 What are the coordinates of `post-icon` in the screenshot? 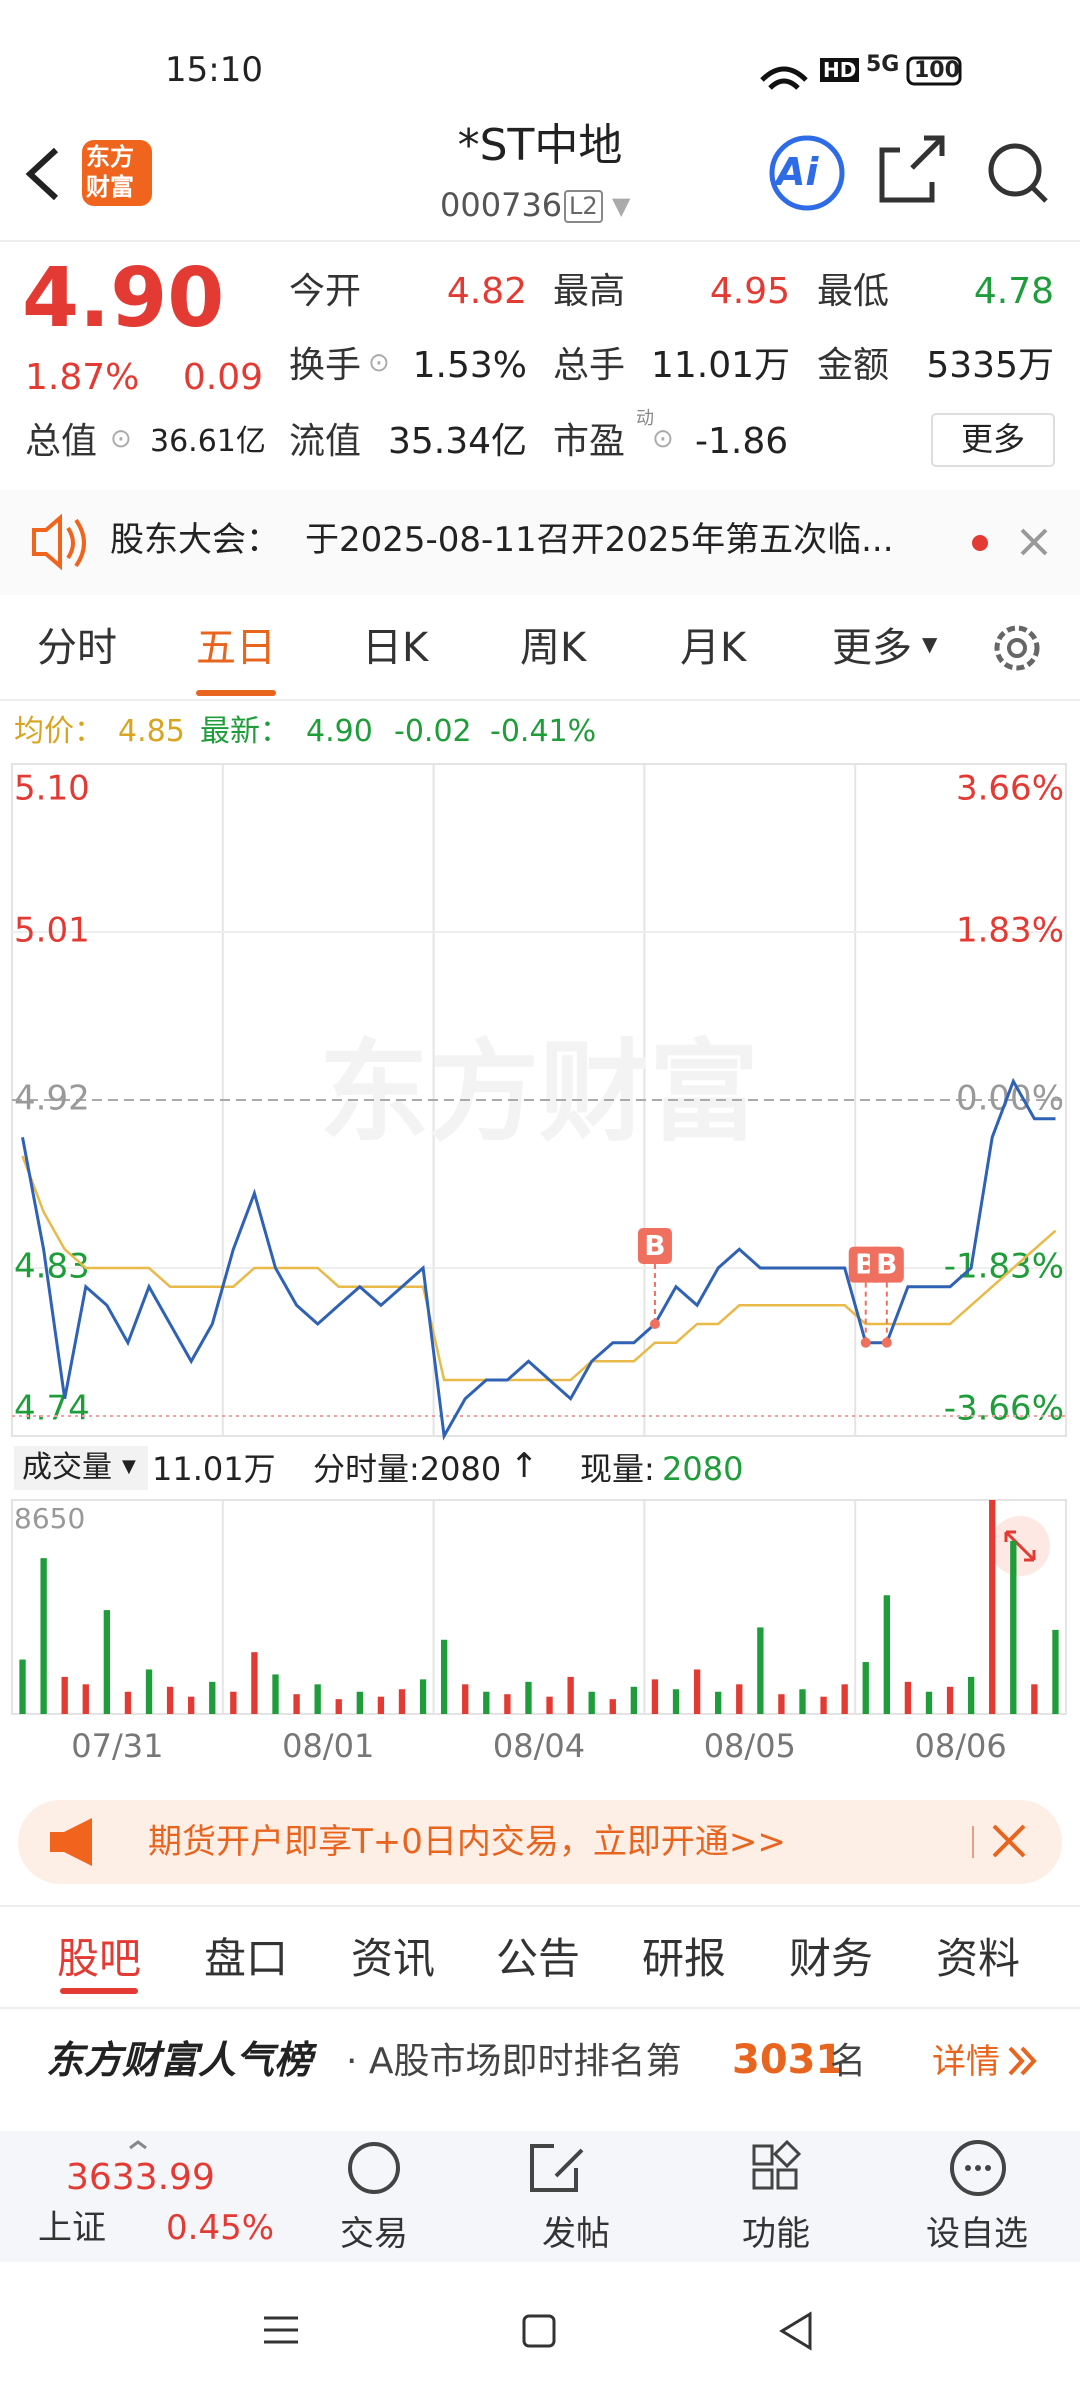 It's located at (557, 2168).